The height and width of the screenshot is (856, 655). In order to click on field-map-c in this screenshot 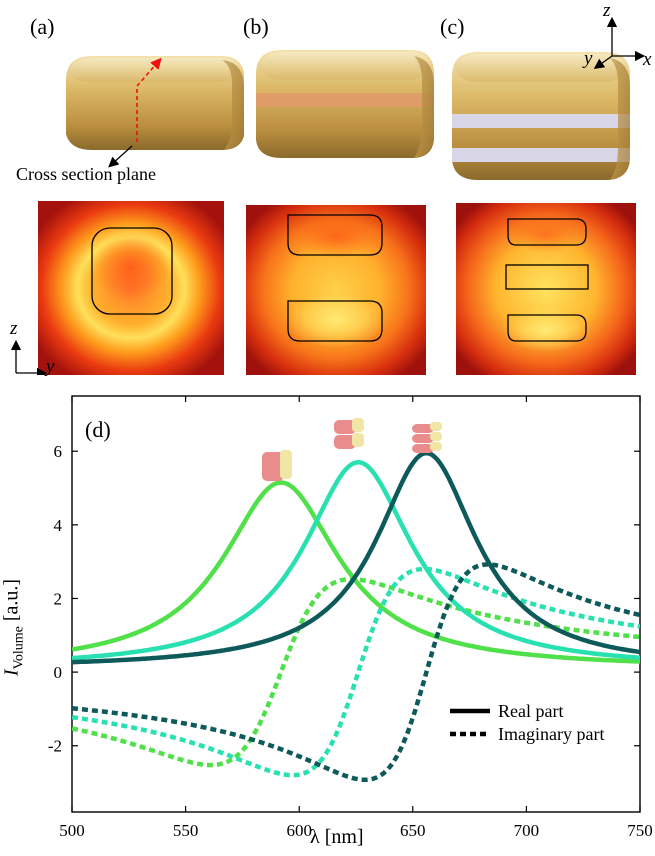, I will do `click(546, 289)`.